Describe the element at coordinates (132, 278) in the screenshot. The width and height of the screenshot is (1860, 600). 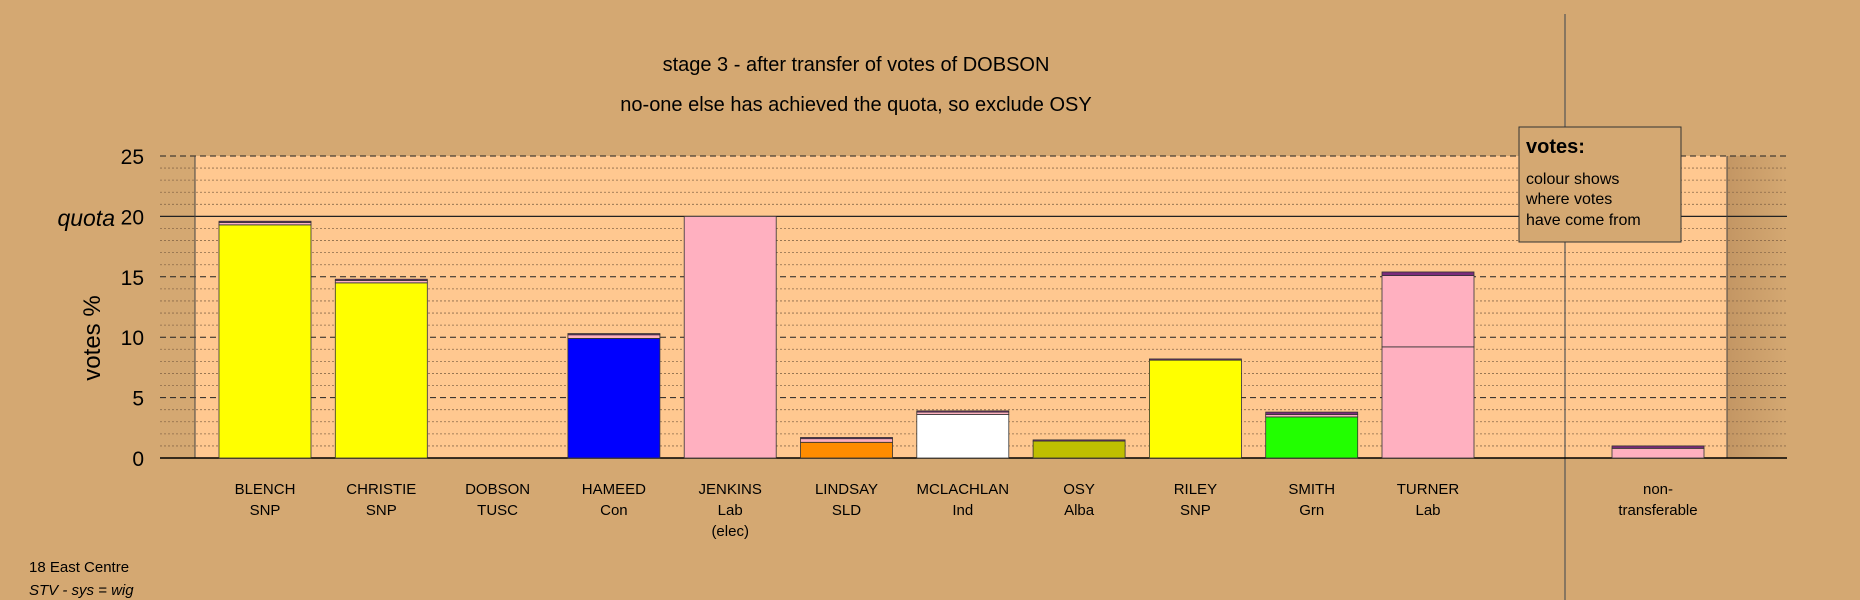
I see `y-tick-label: 15` at that location.